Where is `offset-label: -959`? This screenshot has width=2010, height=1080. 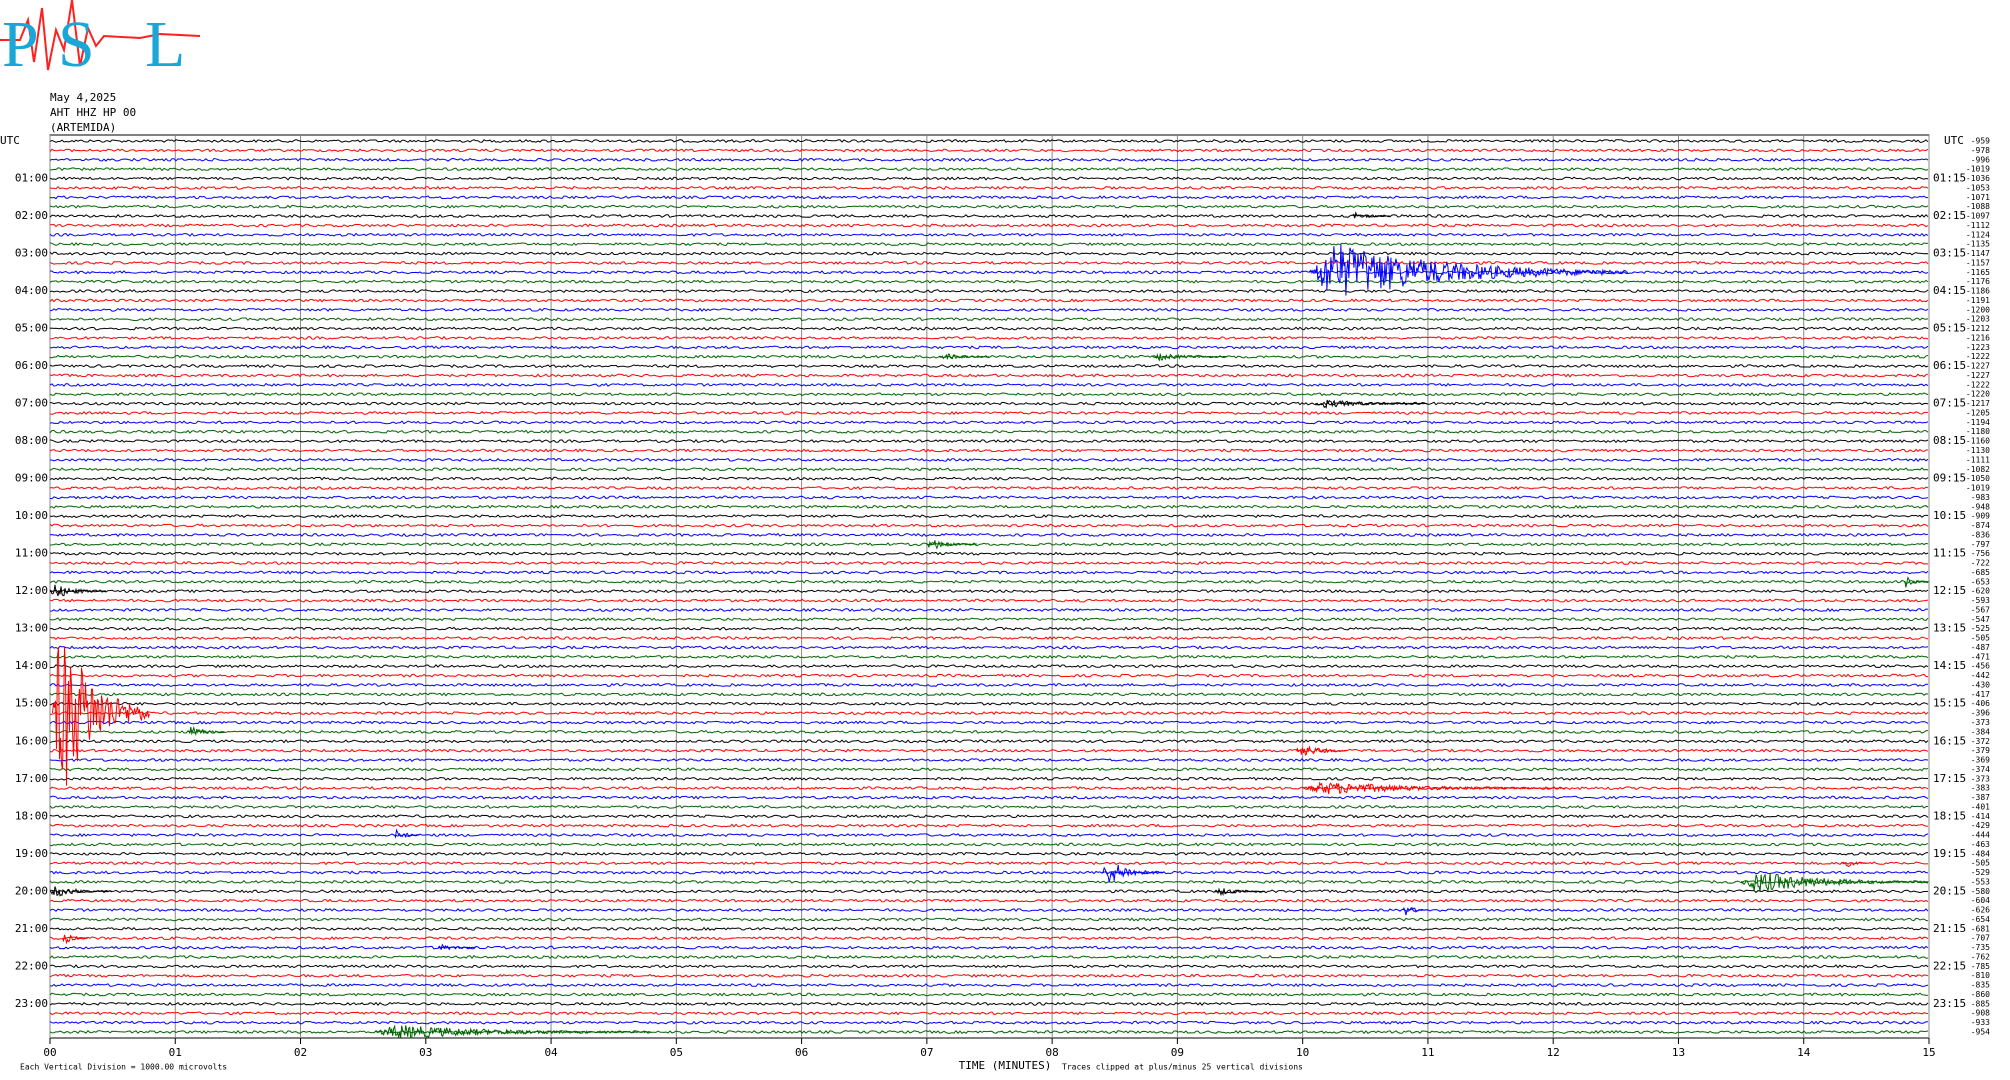 offset-label: -959 is located at coordinates (1980, 141).